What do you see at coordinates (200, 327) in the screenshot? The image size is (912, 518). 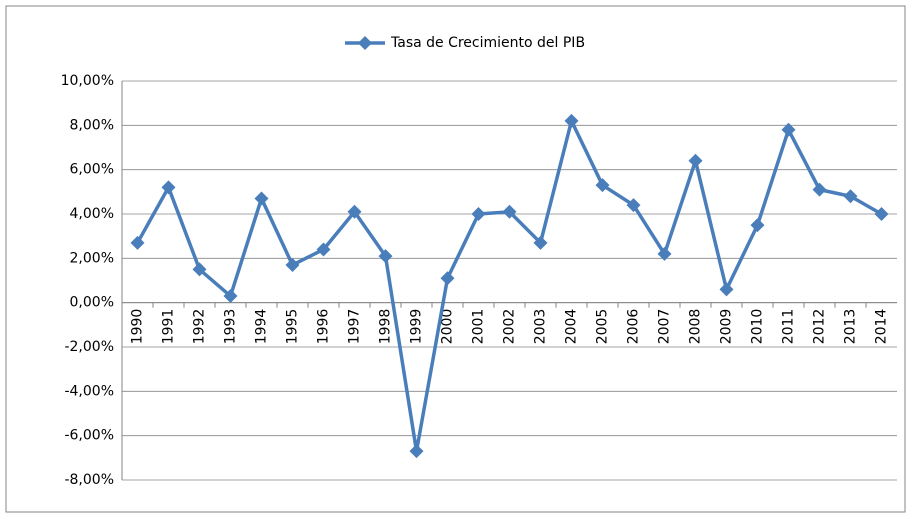 I see `x-tick-label: 1992` at bounding box center [200, 327].